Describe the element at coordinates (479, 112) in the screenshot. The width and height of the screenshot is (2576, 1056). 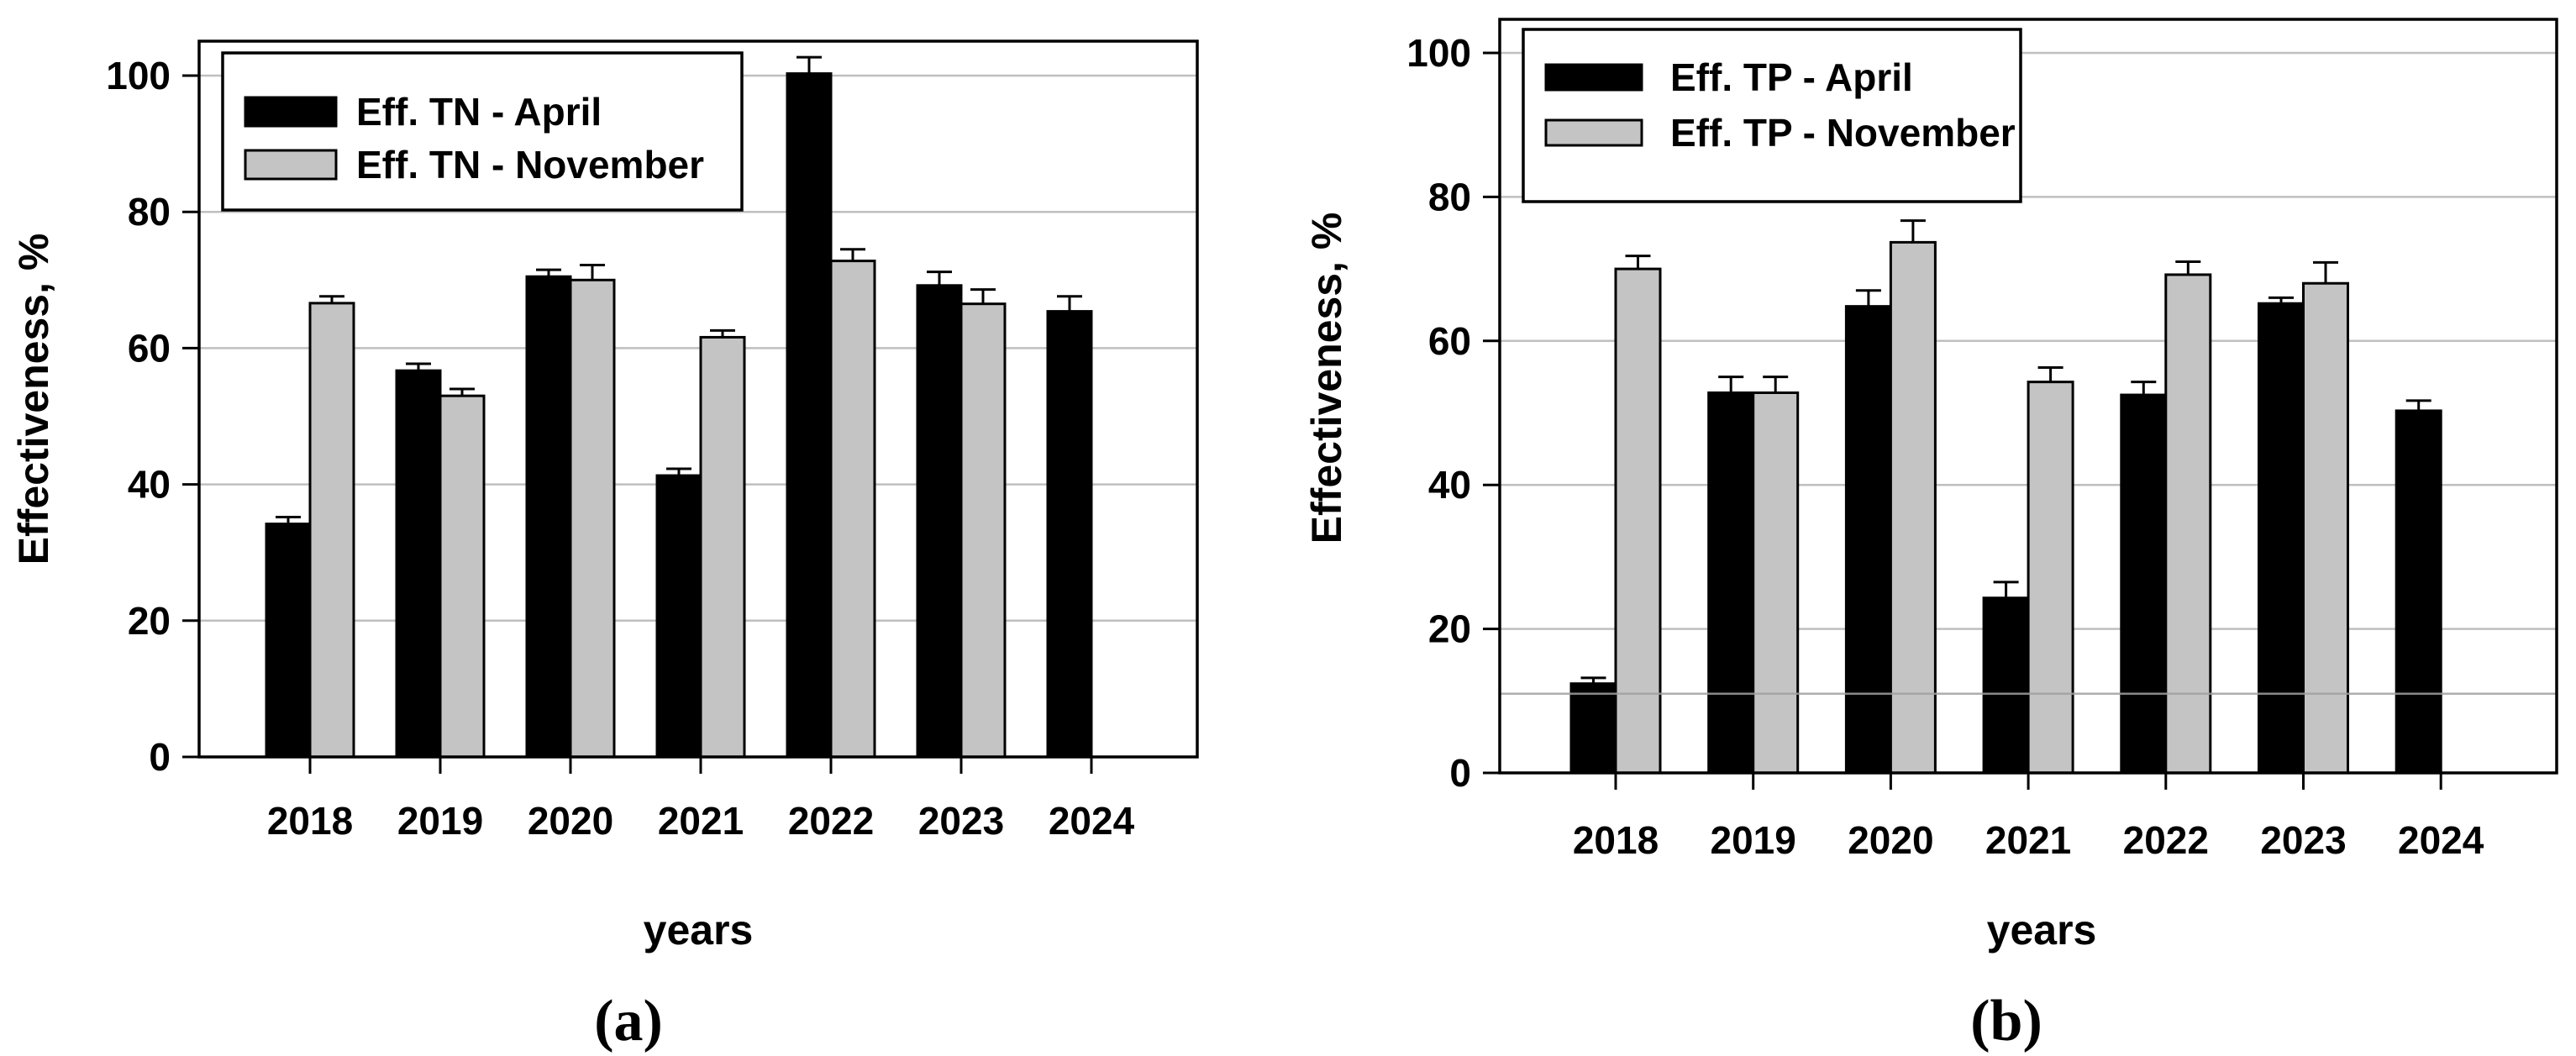
I see `legend-label-april: Eff. TN - April` at that location.